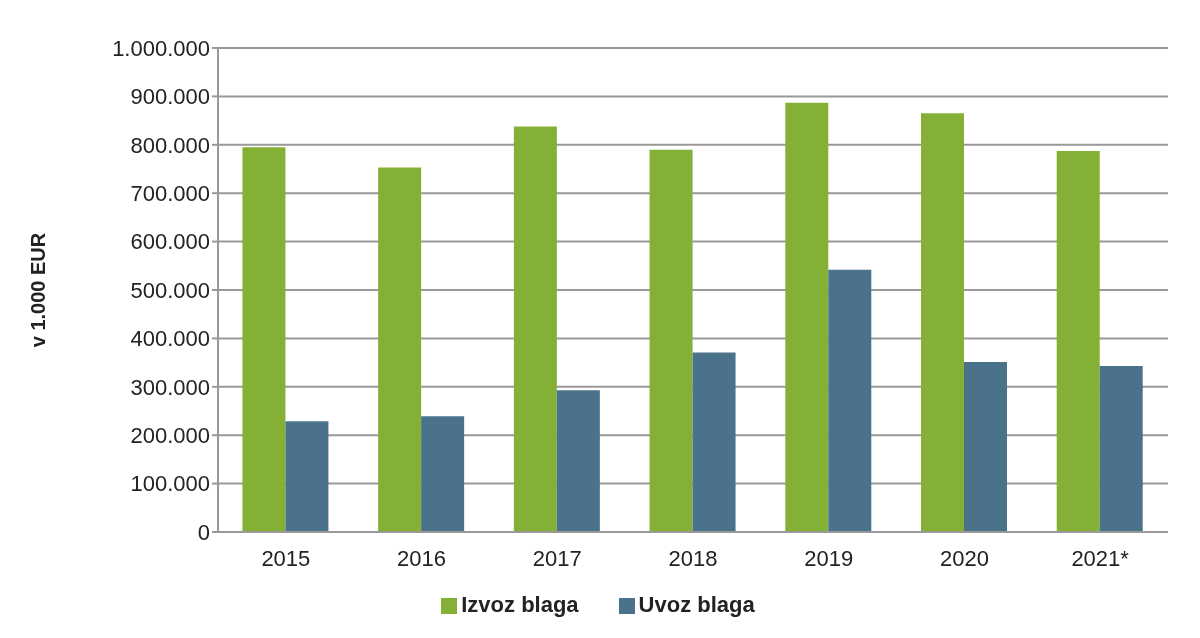  I want to click on y-tick-label: 1.000.000, so click(161, 48).